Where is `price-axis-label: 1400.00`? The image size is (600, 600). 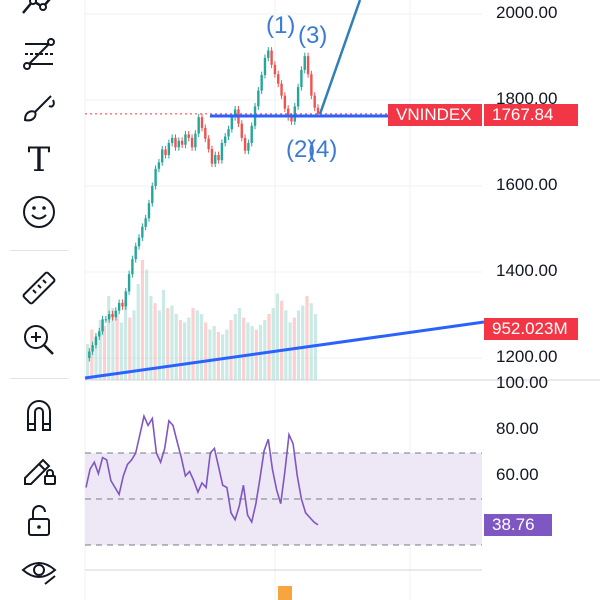
price-axis-label: 1400.00 is located at coordinates (527, 270).